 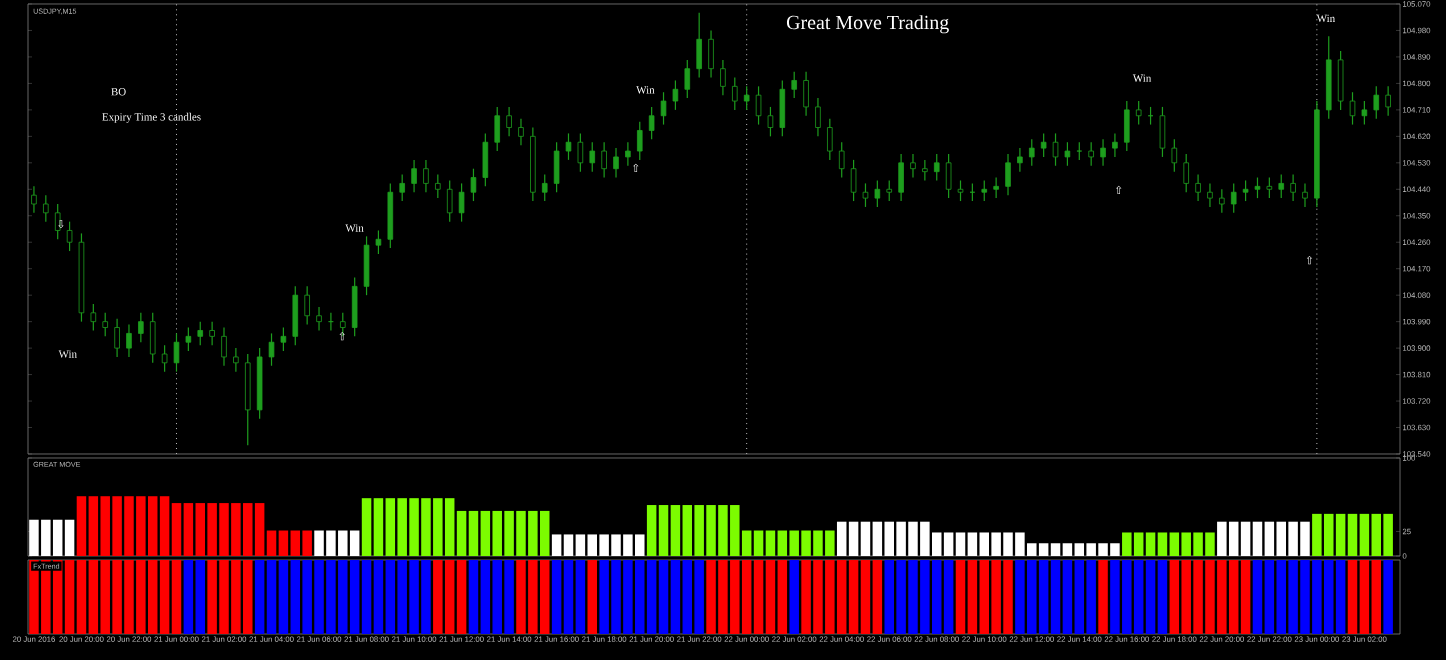 I want to click on text: Great Move Trading, so click(x=867, y=24).